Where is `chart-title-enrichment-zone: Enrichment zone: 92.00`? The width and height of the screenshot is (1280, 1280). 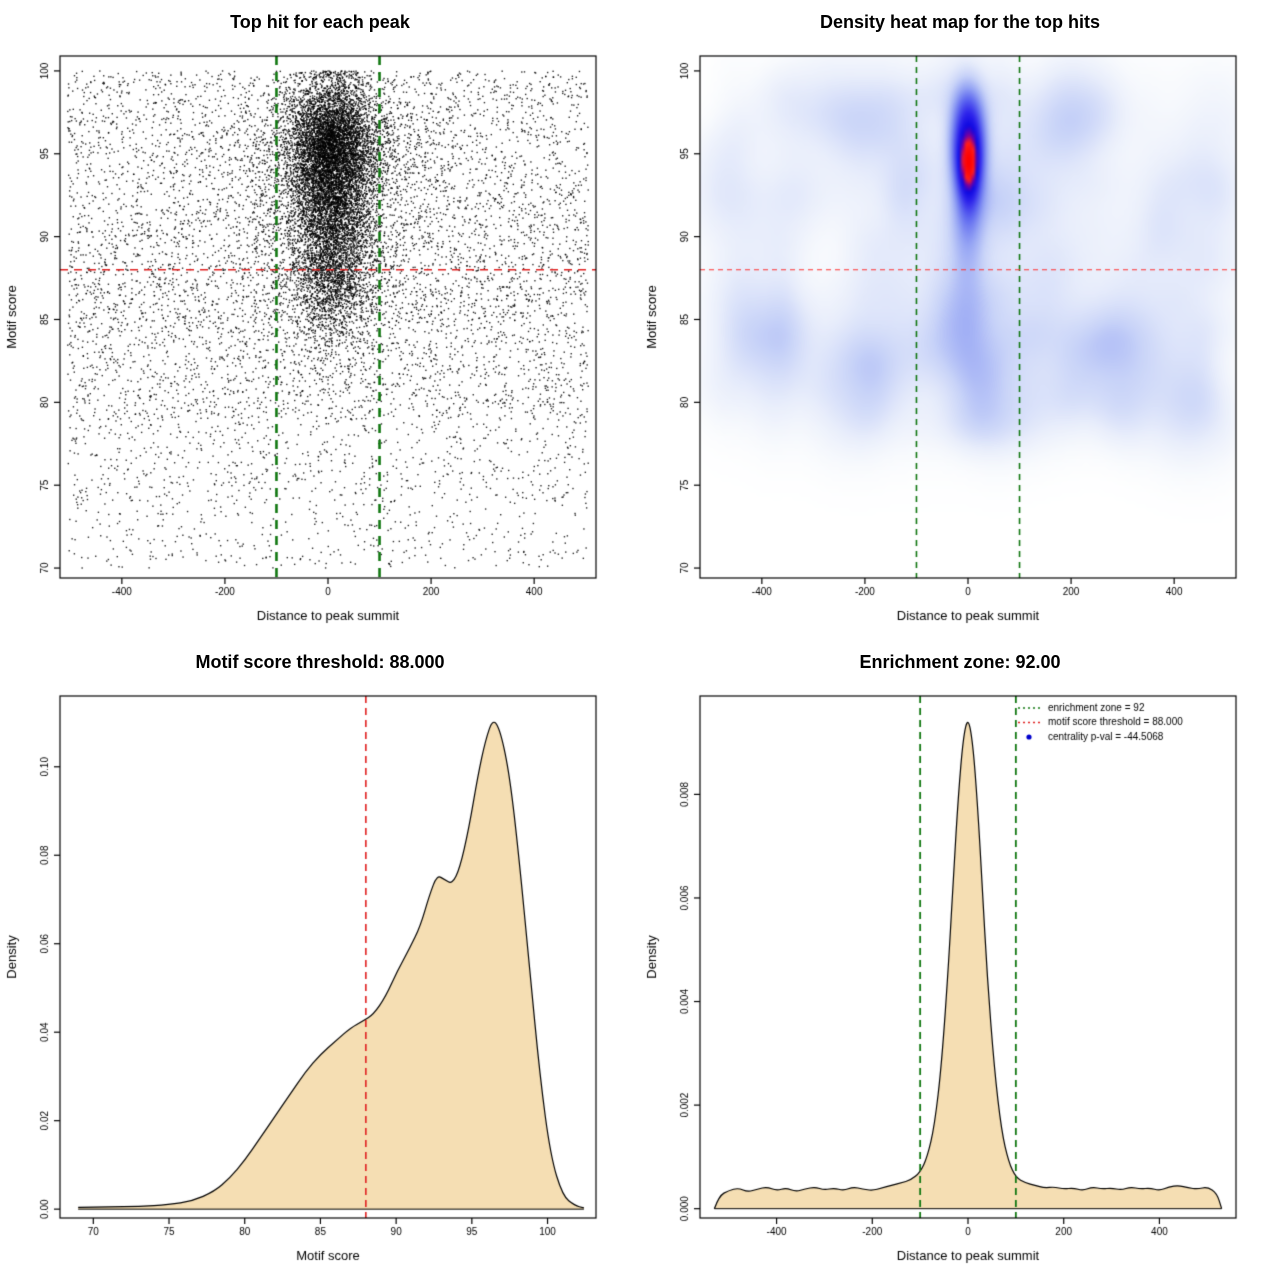
chart-title-enrichment-zone: Enrichment zone: 92.00 is located at coordinates (960, 661).